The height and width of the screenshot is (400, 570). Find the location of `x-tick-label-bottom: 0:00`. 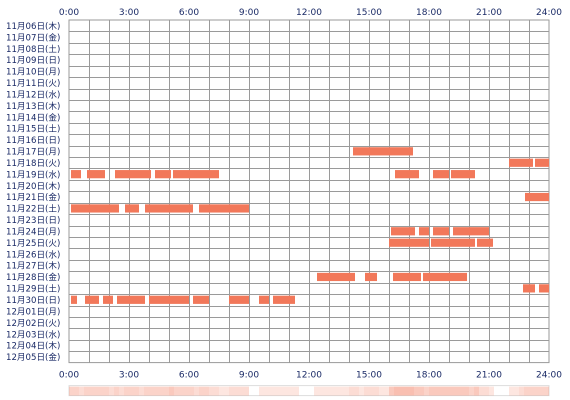

x-tick-label-bottom: 0:00 is located at coordinates (69, 376).